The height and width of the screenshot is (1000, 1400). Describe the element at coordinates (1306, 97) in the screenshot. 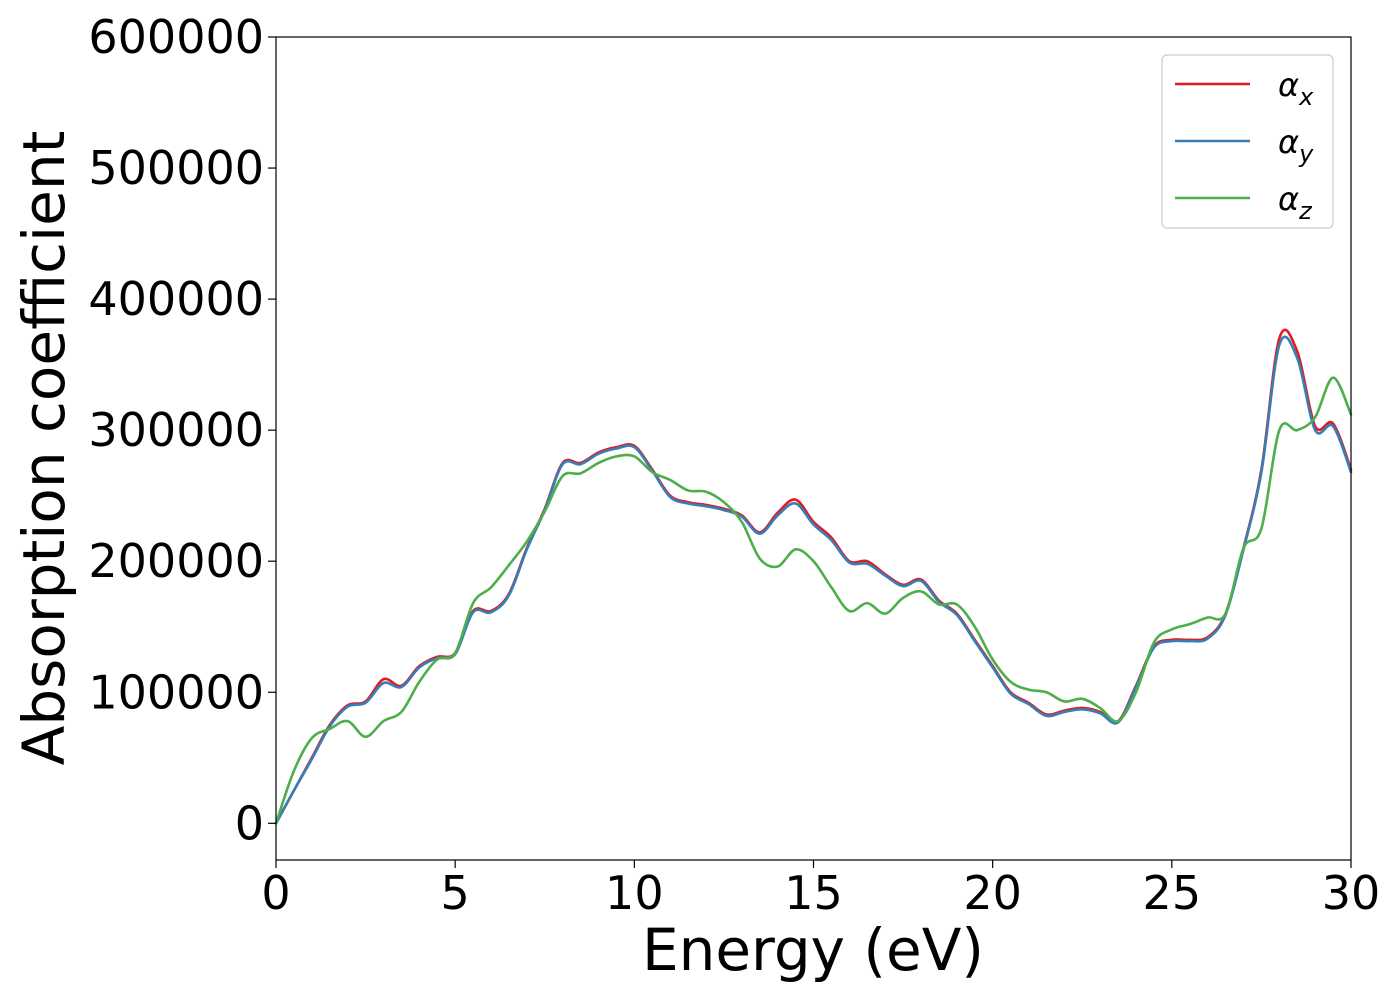

I see `legend-label-subscript: x` at that location.